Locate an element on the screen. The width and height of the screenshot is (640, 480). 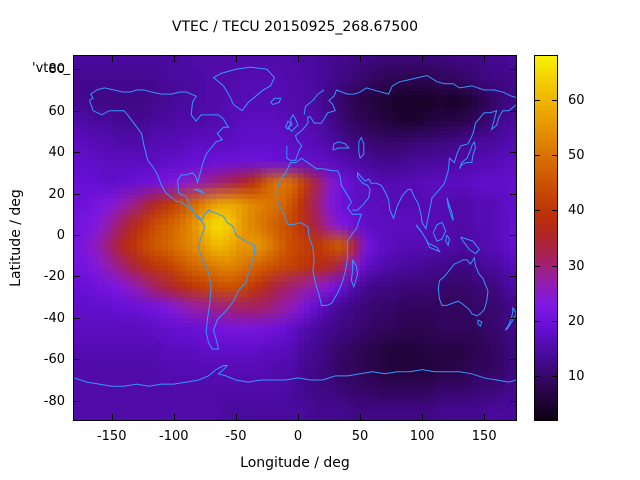
colorbar-tick-label: 50 is located at coordinates (576, 156).